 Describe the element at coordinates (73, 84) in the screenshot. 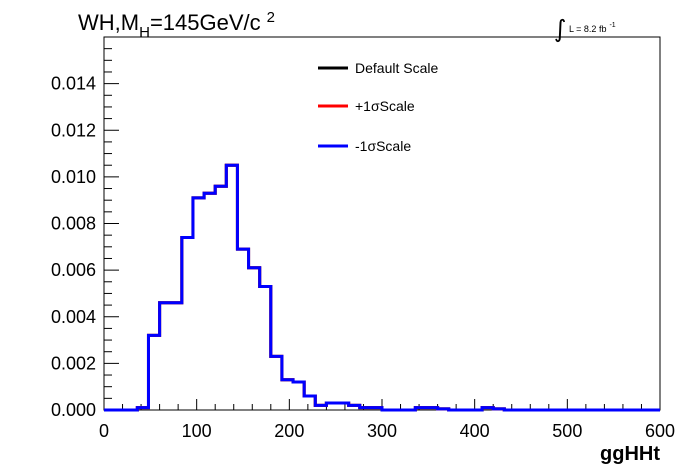

I see `y-tick-label: 0.014` at that location.